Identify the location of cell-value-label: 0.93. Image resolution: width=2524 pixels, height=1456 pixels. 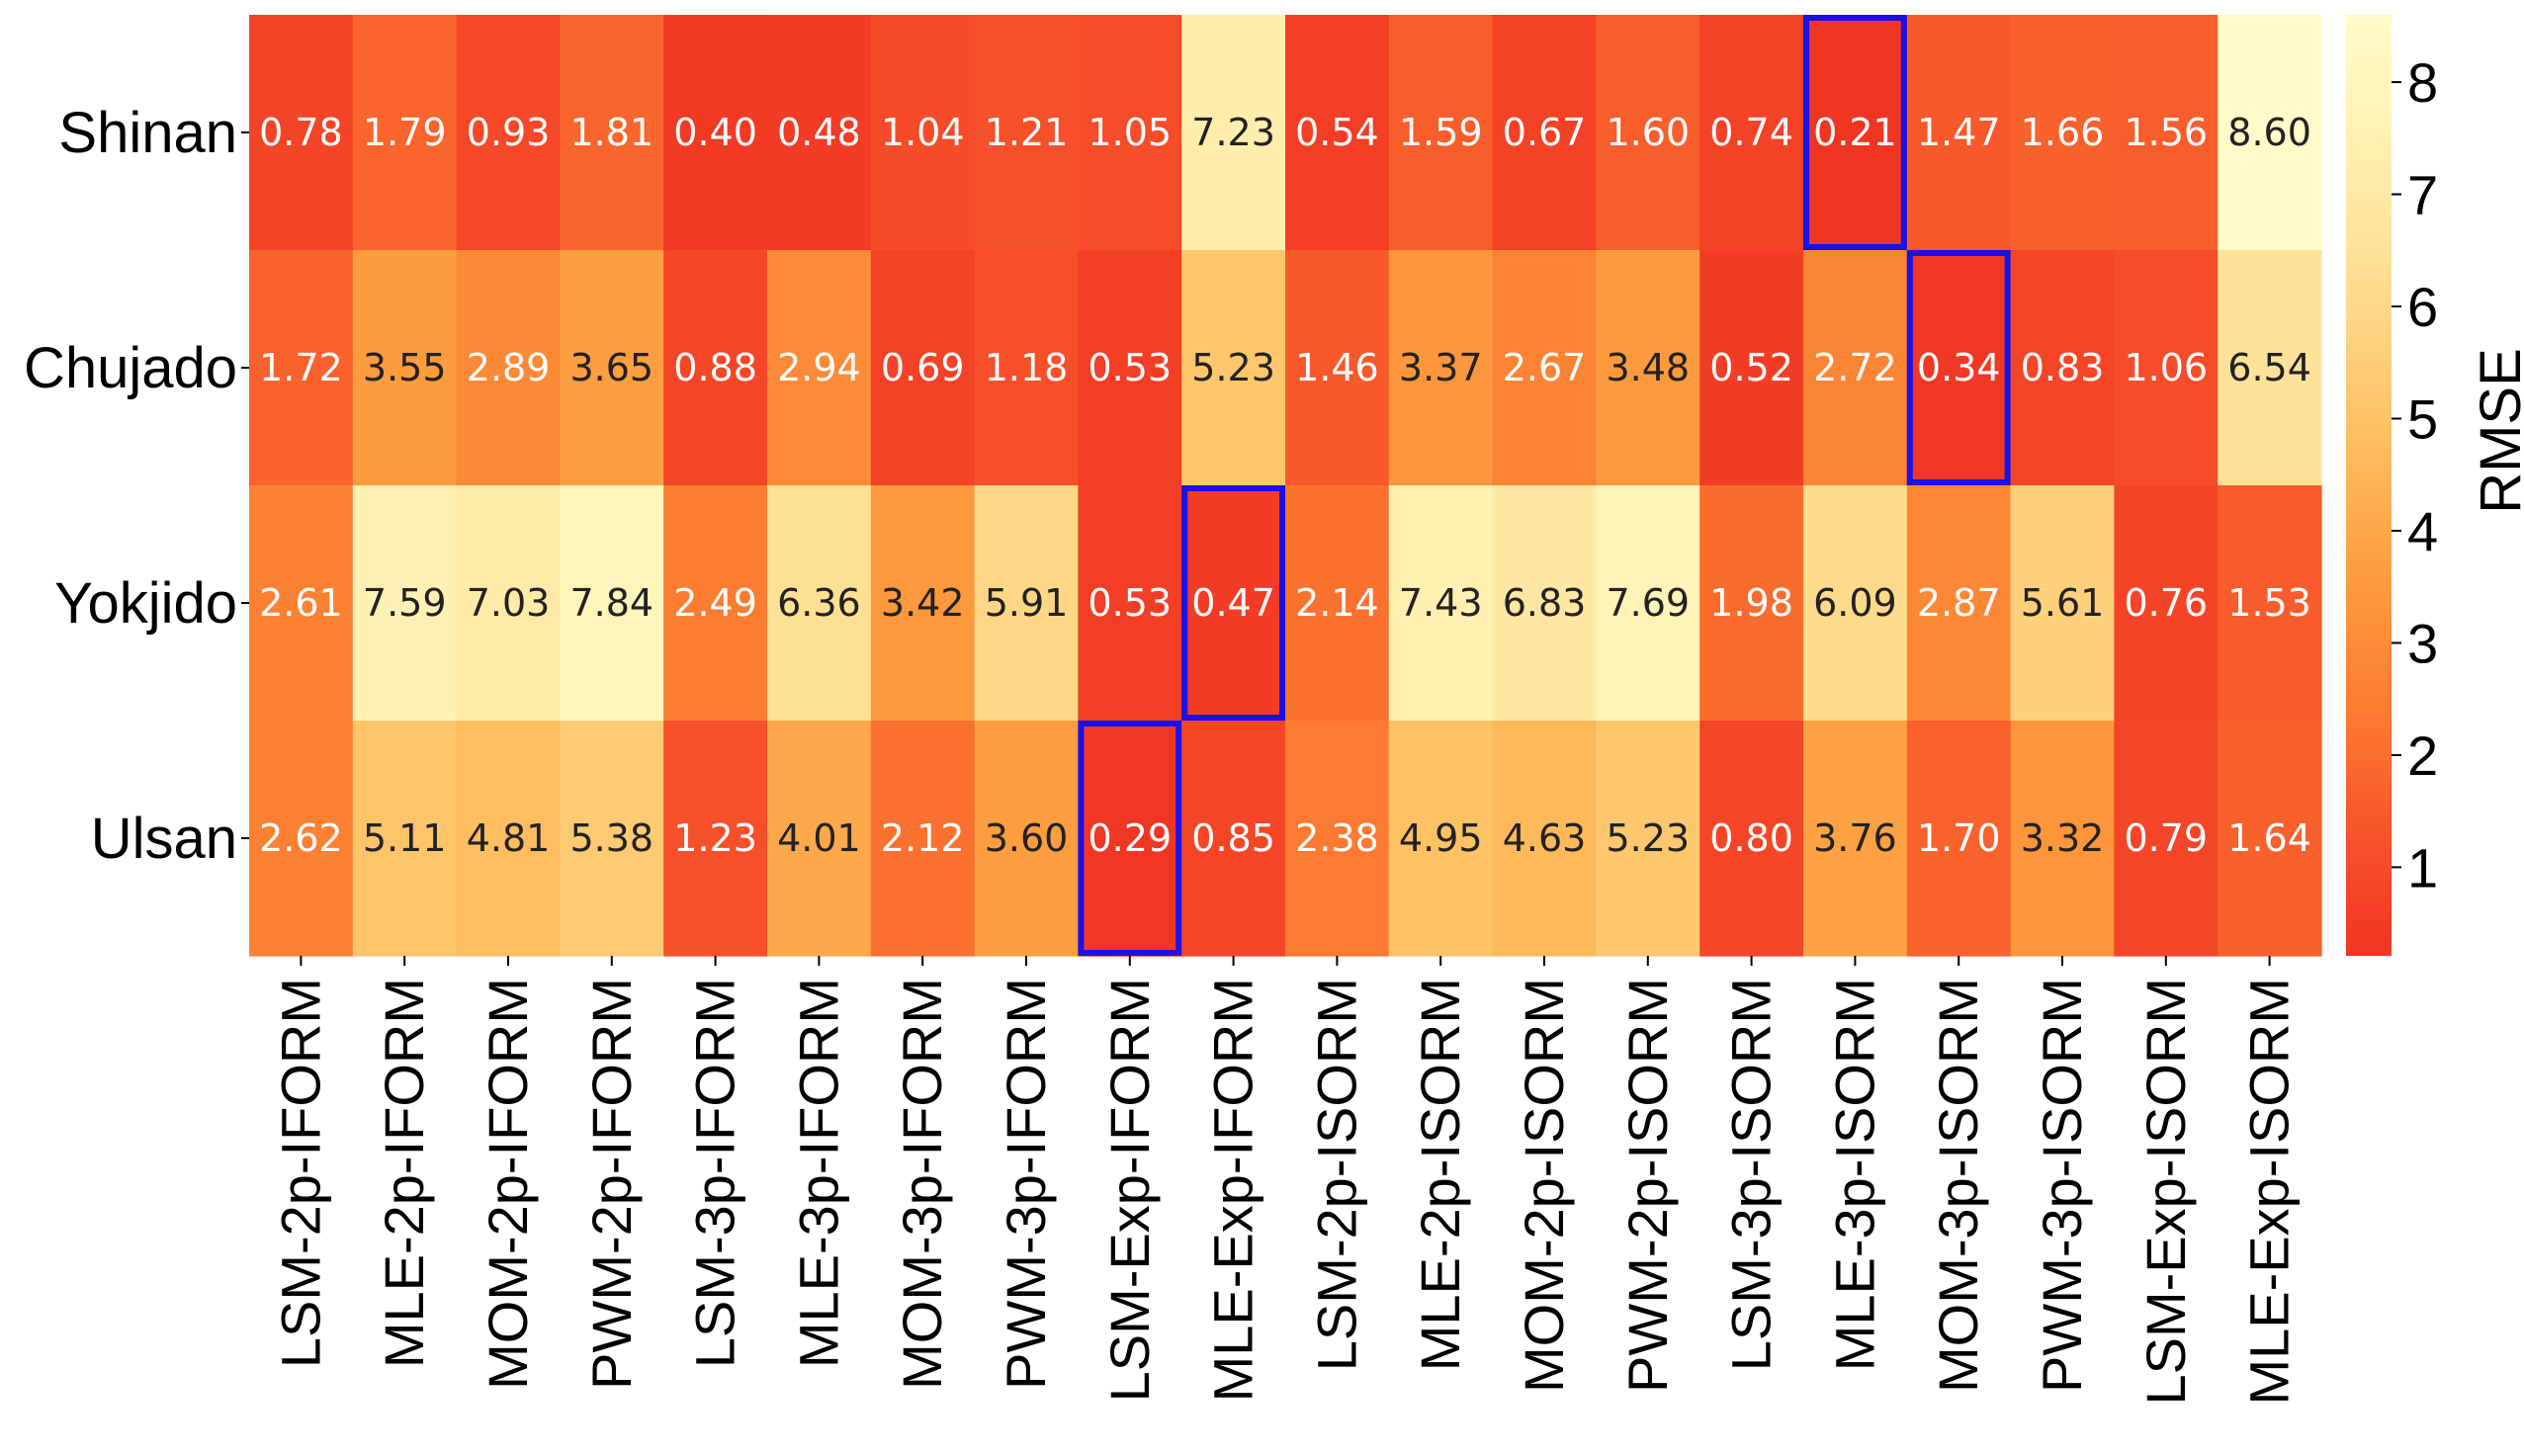
(509, 132).